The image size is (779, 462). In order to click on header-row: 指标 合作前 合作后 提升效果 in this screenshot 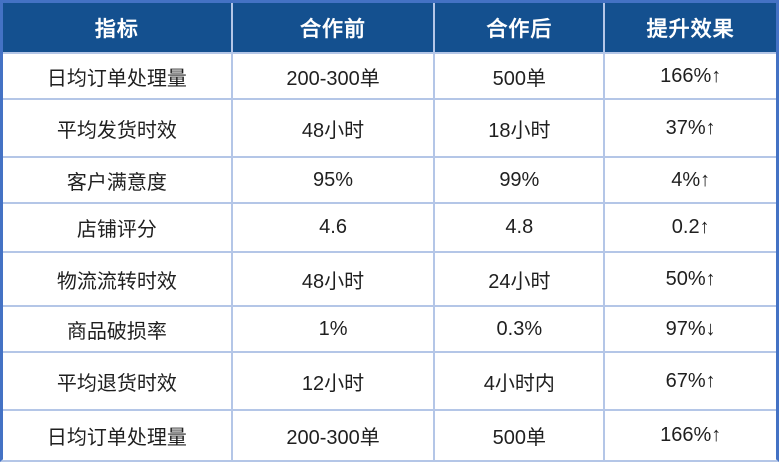, I will do `click(389, 28)`.